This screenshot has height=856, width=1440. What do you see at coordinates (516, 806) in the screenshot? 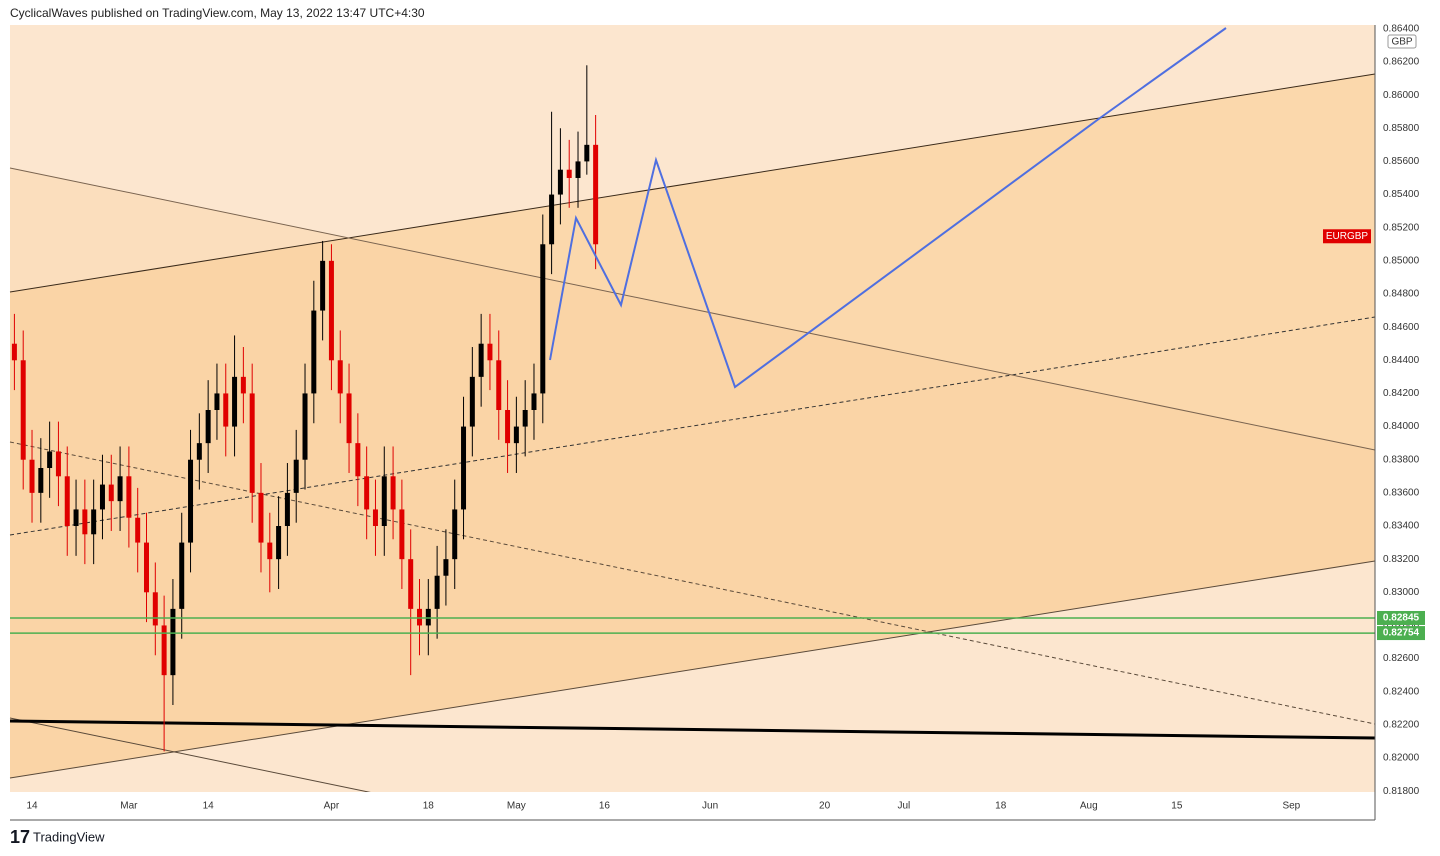
I see `x-tick-label: May` at bounding box center [516, 806].